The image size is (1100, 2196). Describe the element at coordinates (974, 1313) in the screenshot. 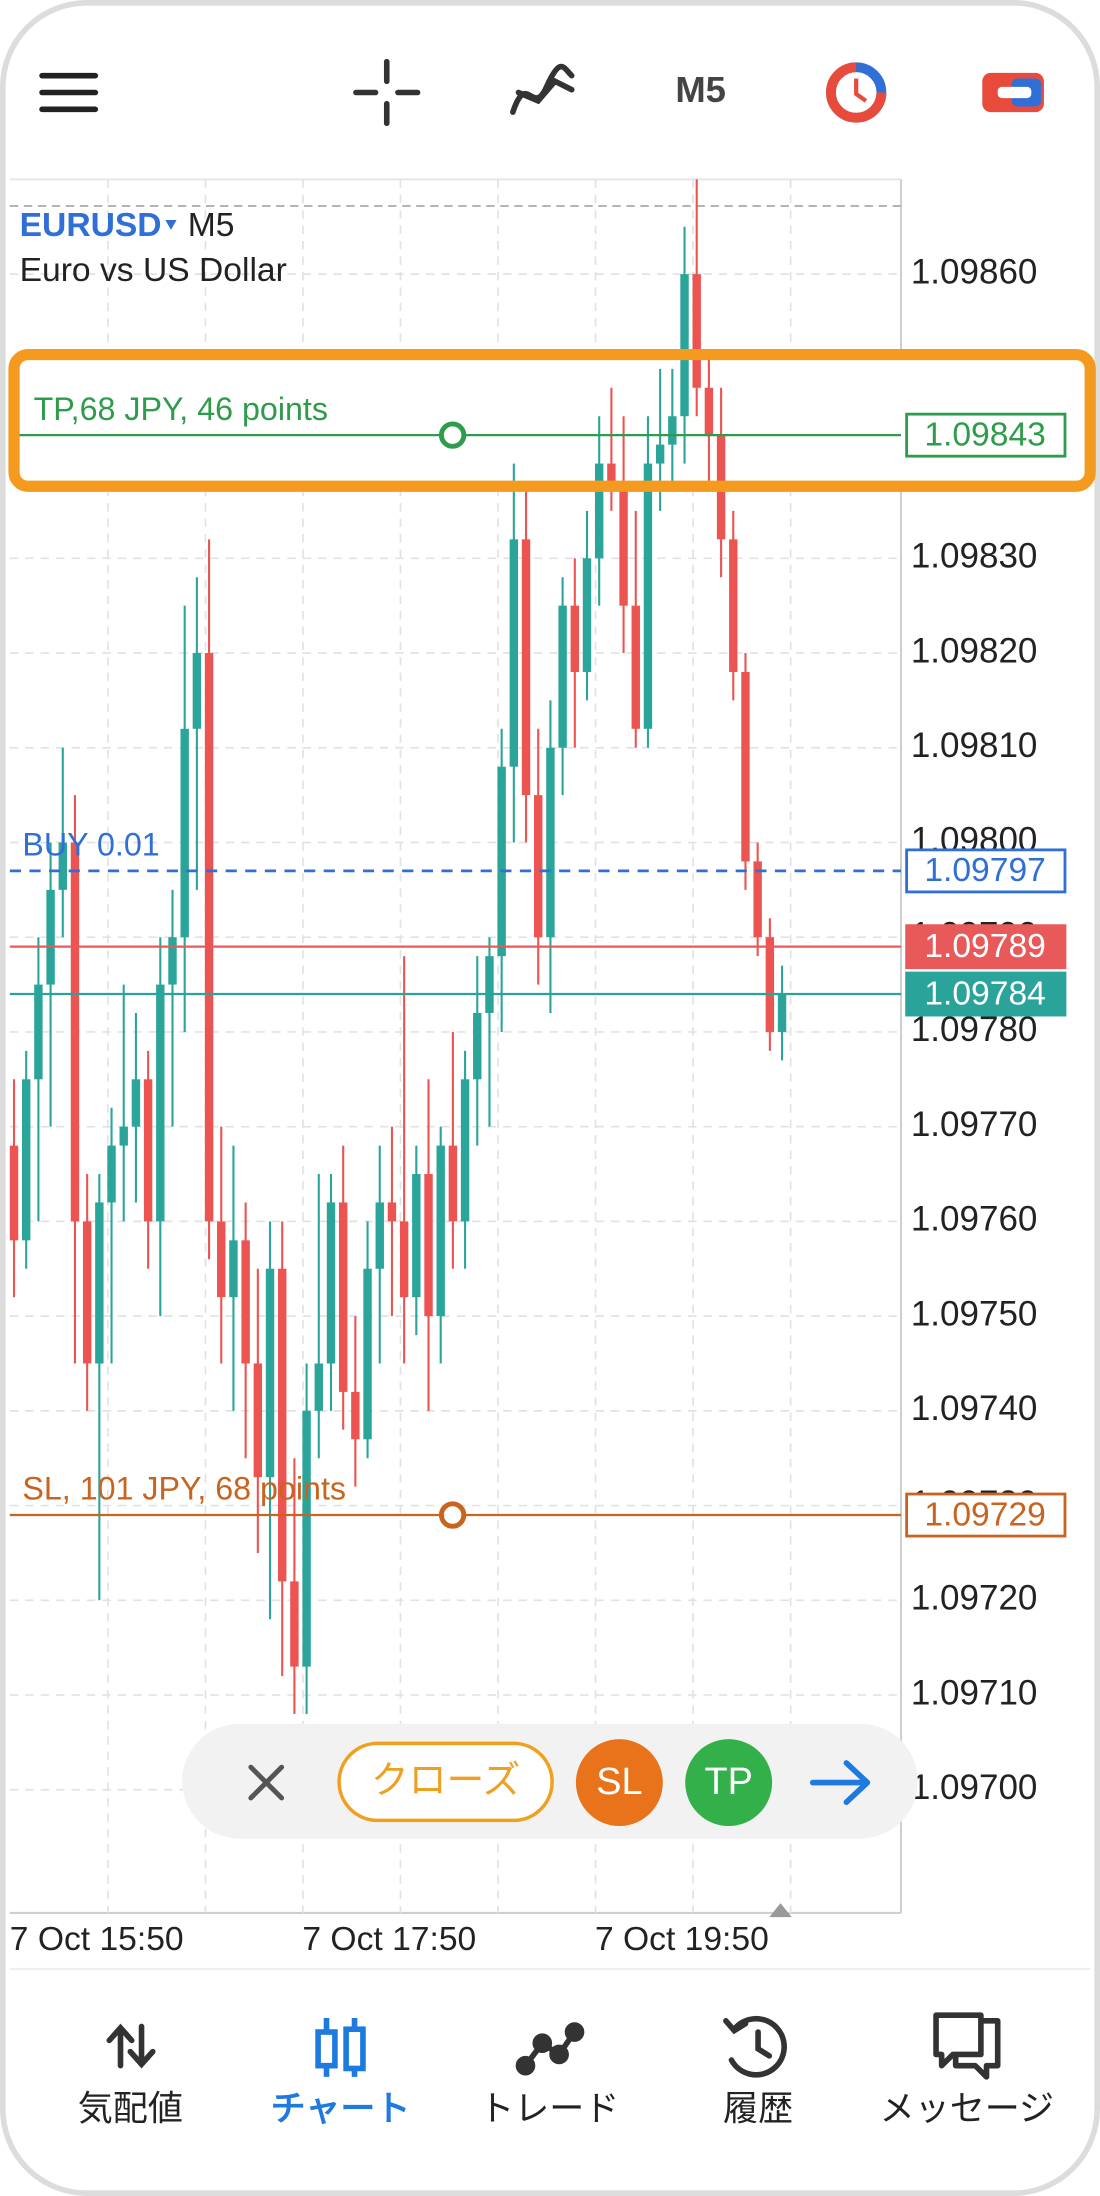

I see `y-tick-label: 1.09750` at that location.